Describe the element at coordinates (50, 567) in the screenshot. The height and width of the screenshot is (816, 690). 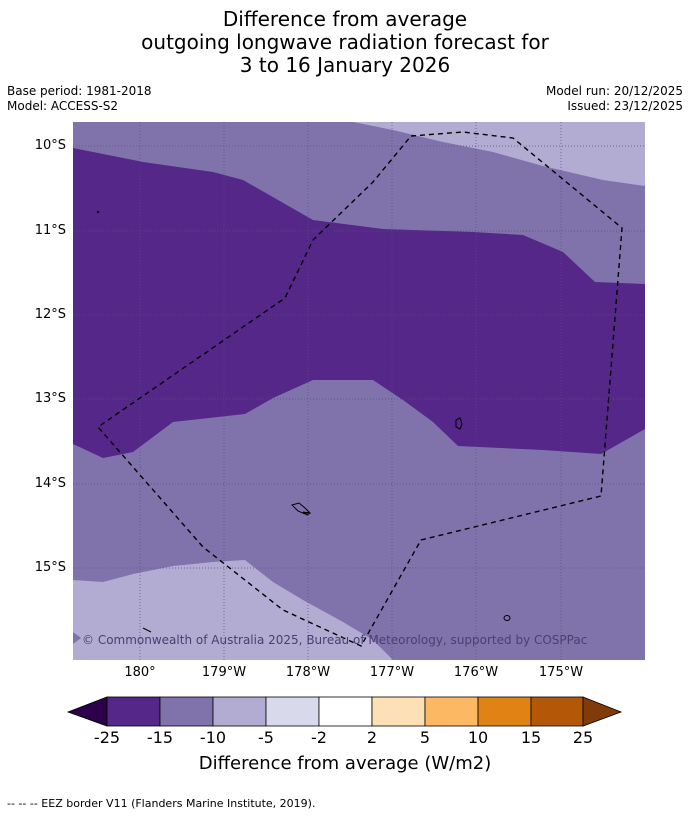
I see `lat-label-15s: 15°S` at that location.